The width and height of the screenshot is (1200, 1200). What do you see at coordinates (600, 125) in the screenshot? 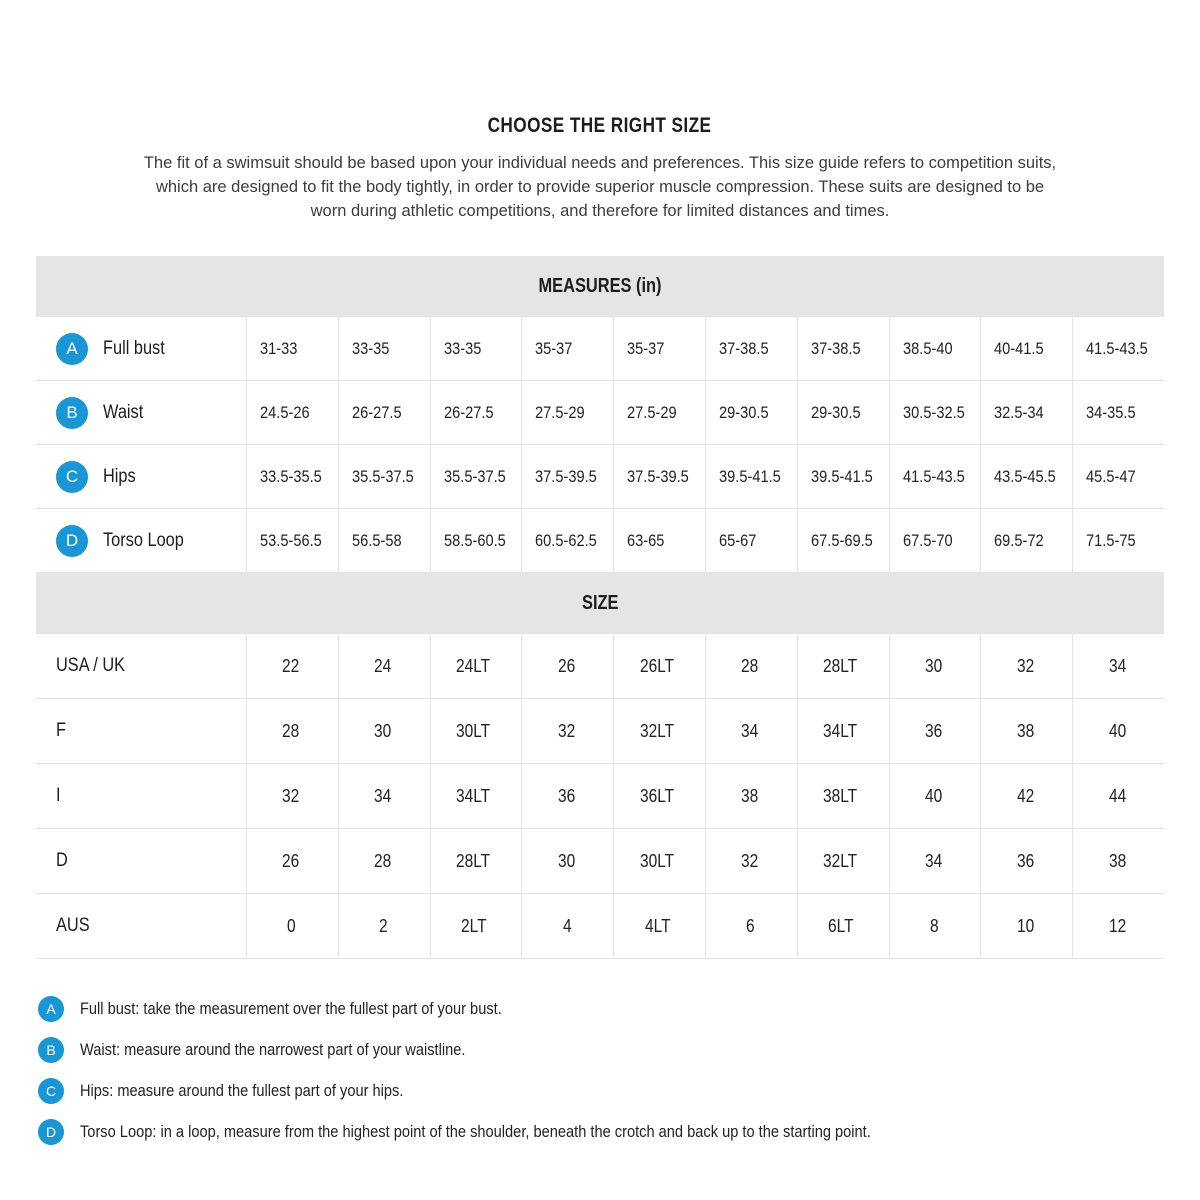
I see `page-title-text: CHOOSE THE RIGHT SIZE` at bounding box center [600, 125].